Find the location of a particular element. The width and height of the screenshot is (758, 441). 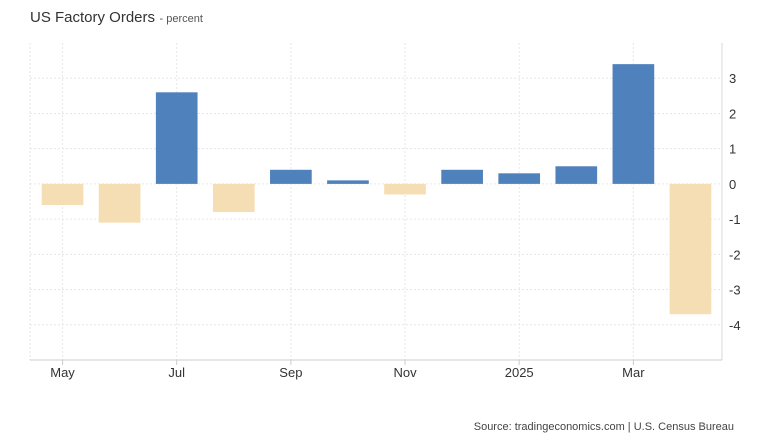

y-tick-label: 3 is located at coordinates (732, 78).